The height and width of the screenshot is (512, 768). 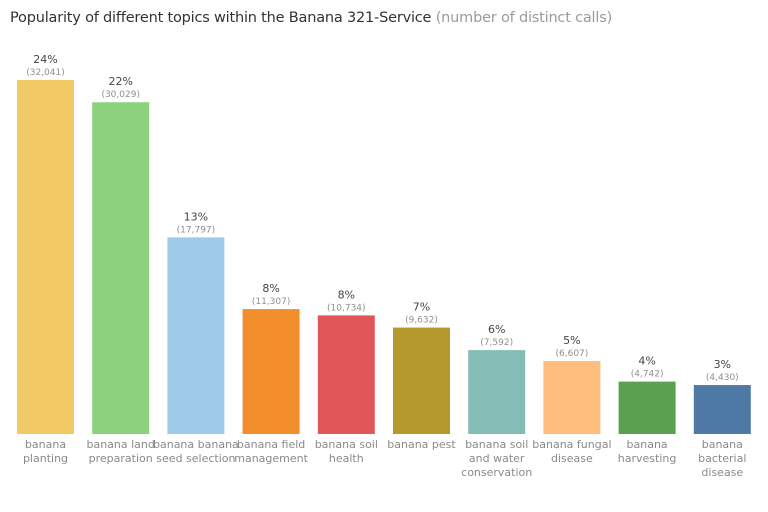 What do you see at coordinates (421, 307) in the screenshot?
I see `percent-label: 7%` at bounding box center [421, 307].